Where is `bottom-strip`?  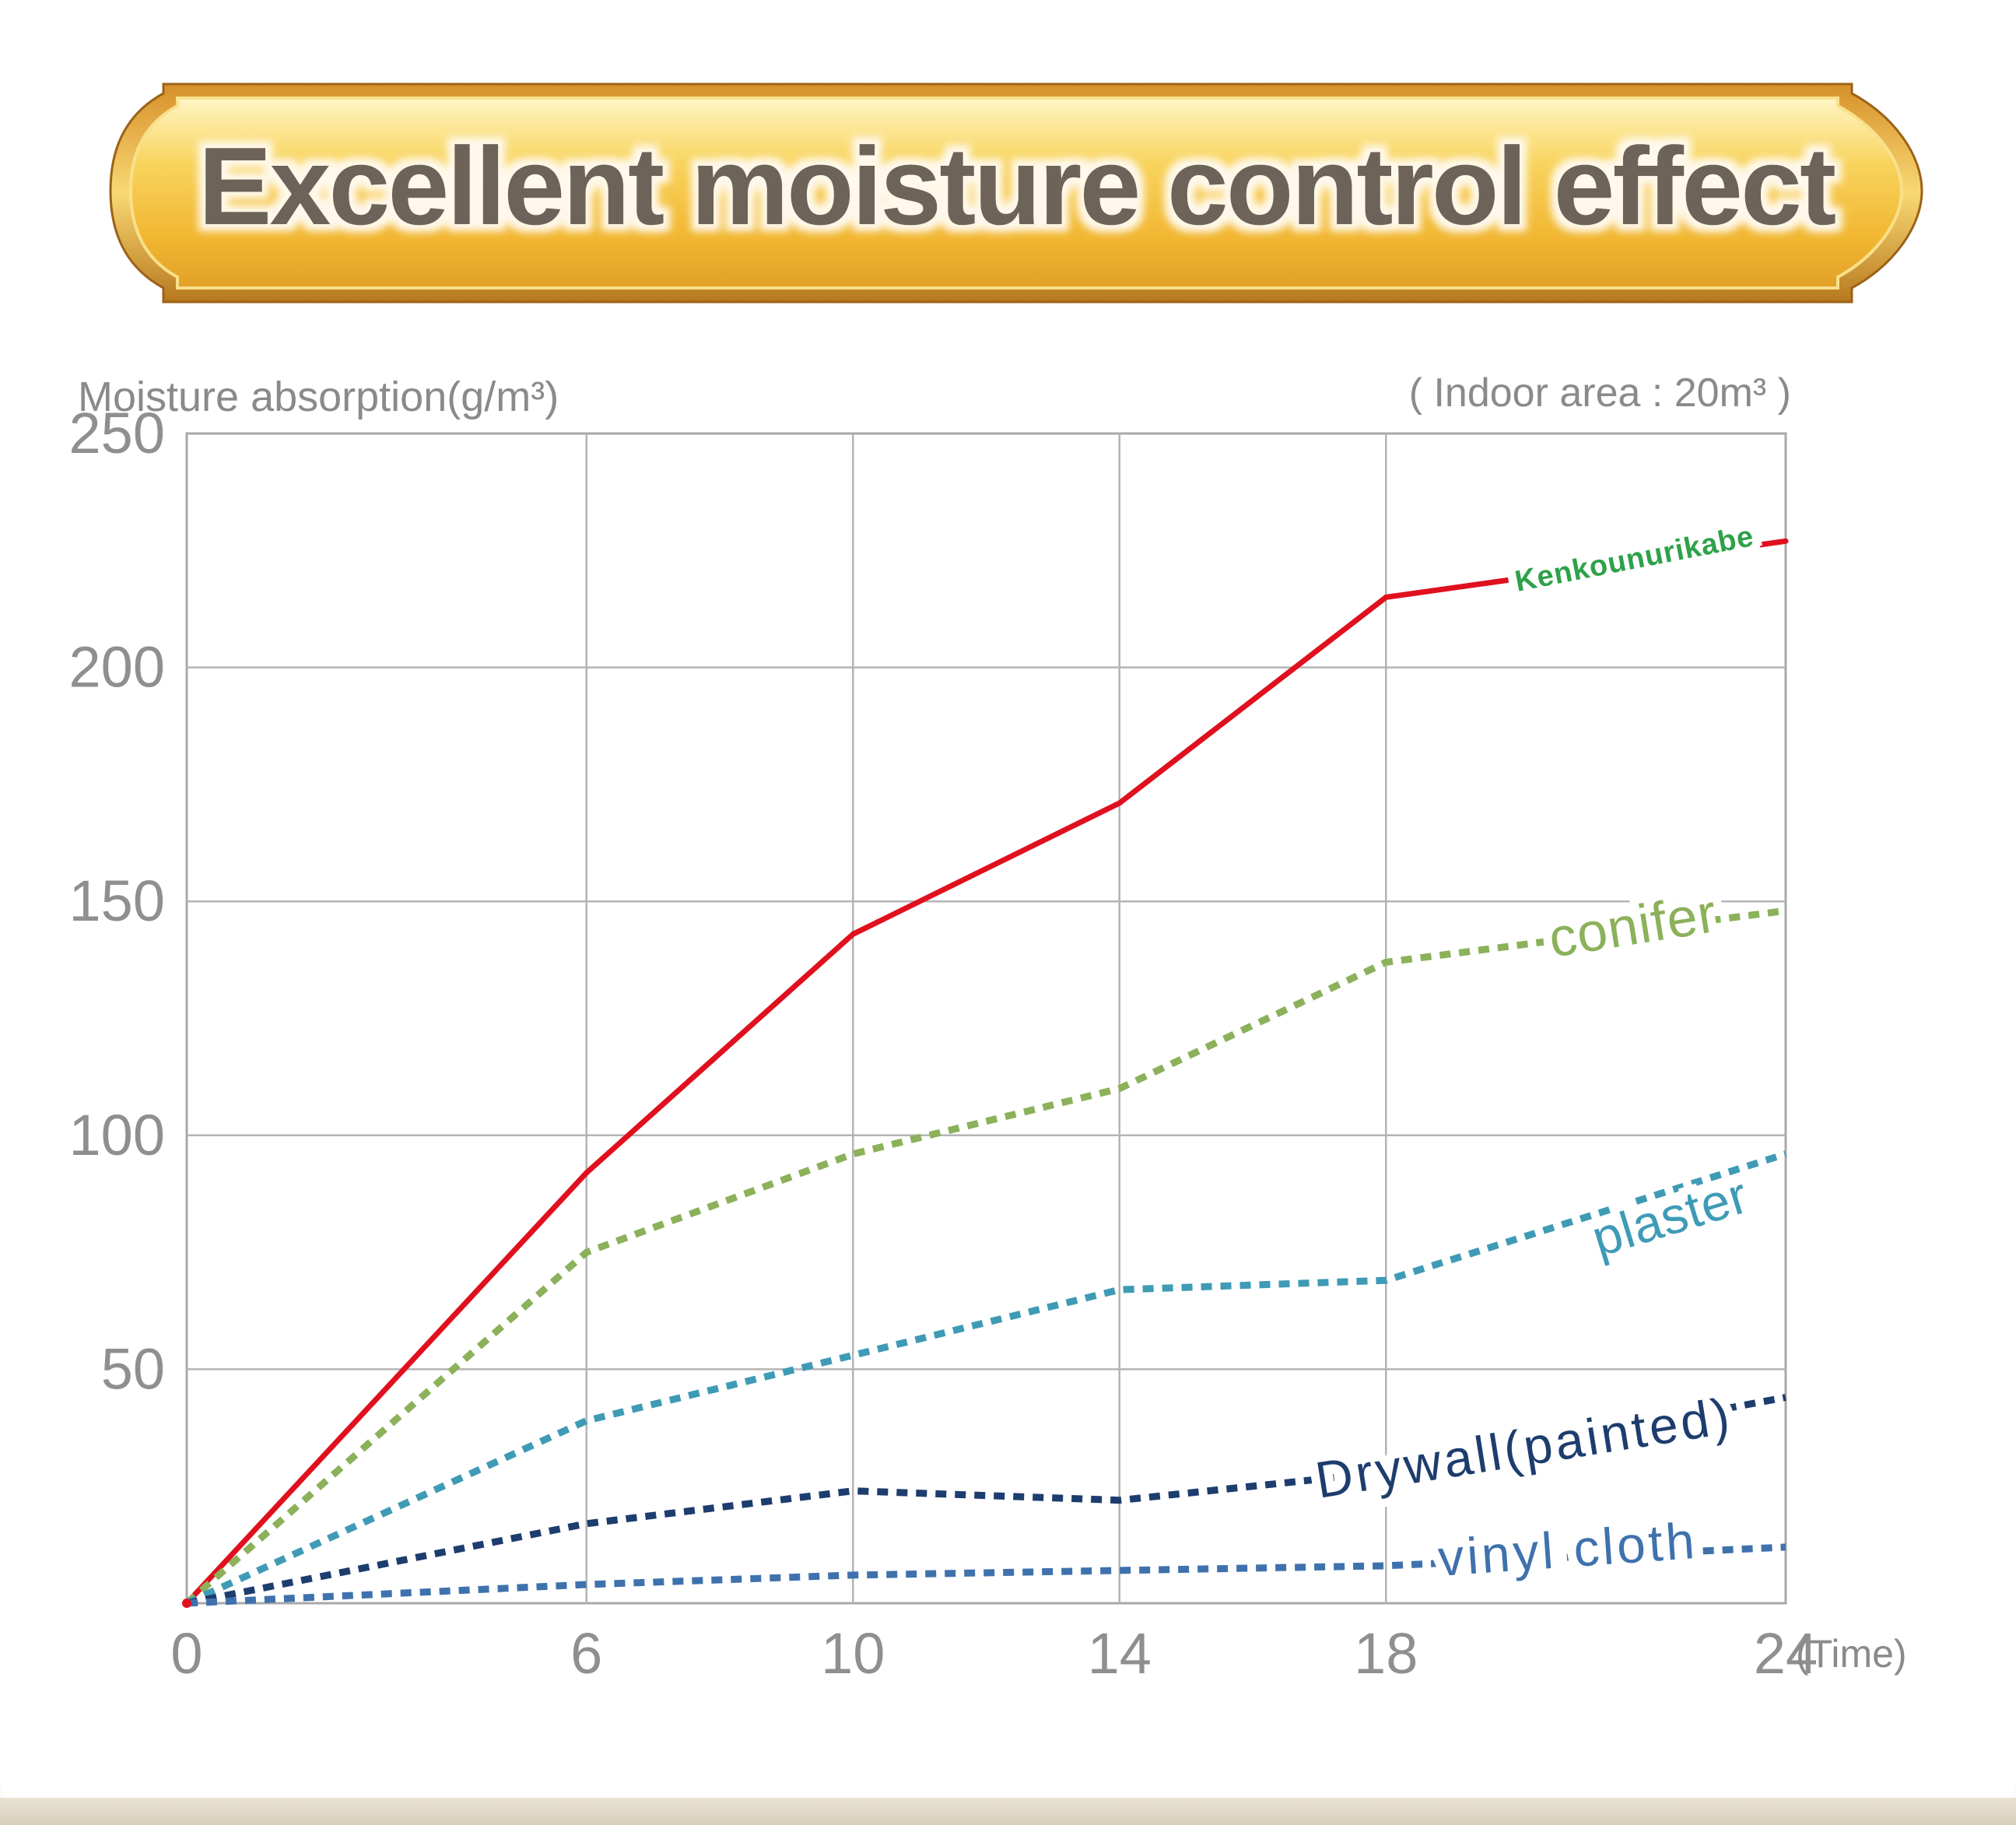 bottom-strip is located at coordinates (1008, 1811).